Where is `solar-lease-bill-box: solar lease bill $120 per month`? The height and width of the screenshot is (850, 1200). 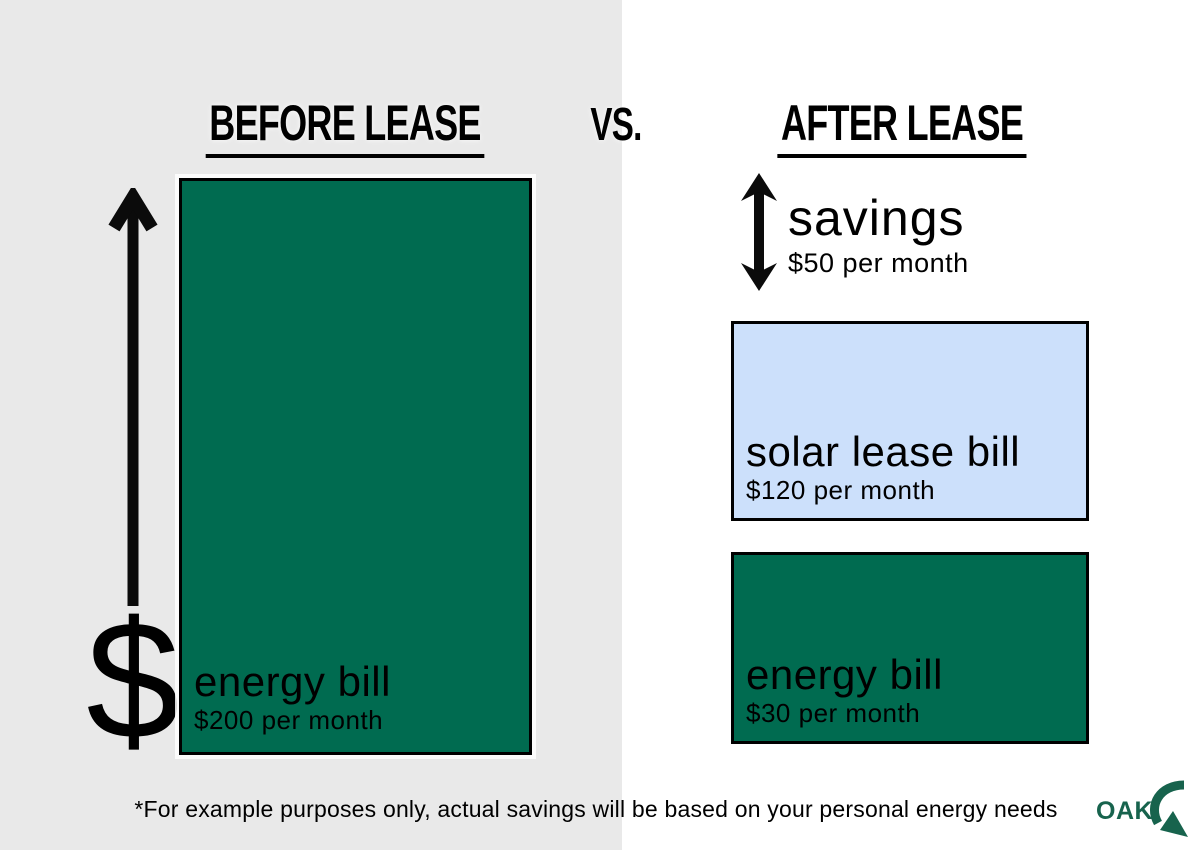
solar-lease-bill-box: solar lease bill $120 per month is located at coordinates (910, 421).